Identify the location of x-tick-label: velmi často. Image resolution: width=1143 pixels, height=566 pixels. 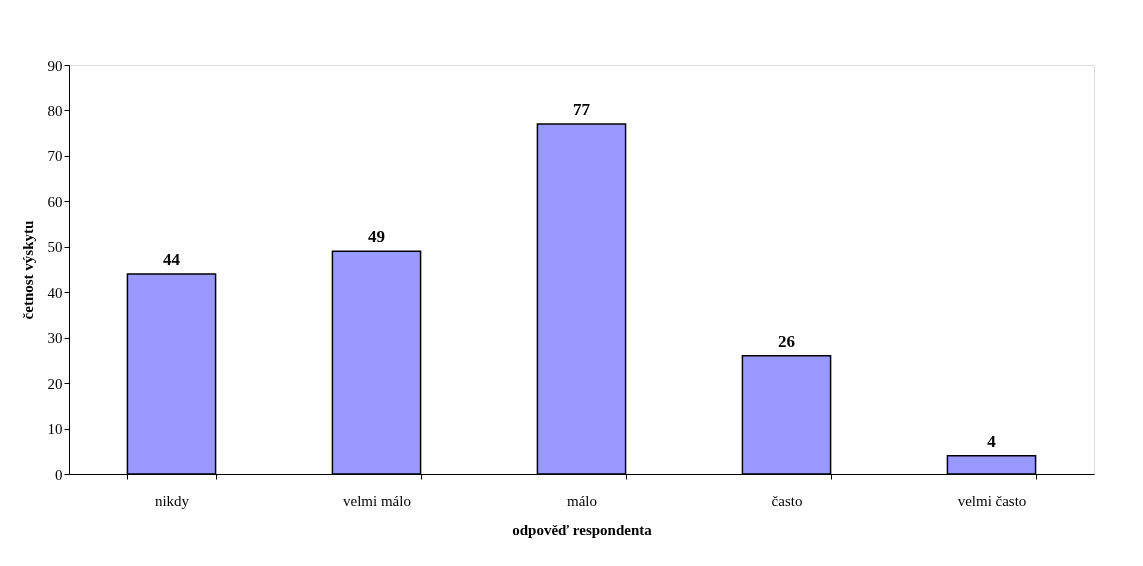
(992, 500).